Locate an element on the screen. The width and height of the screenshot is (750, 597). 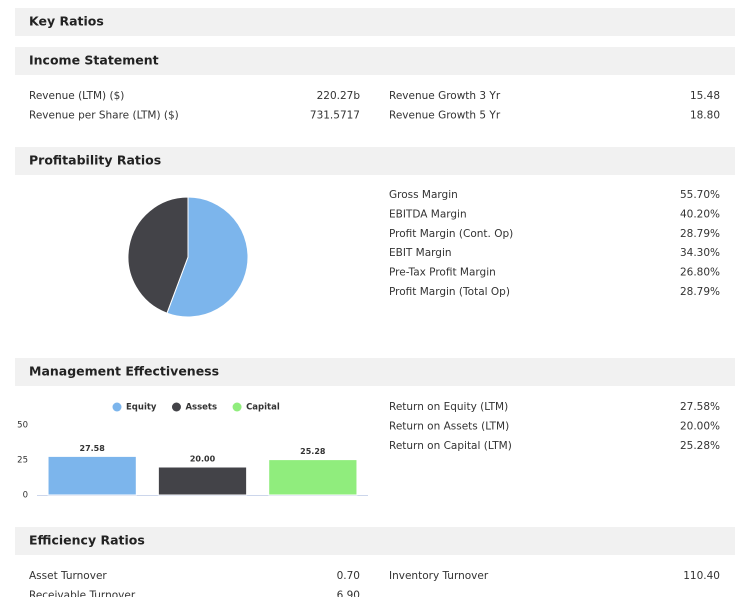
legend-label: Equity is located at coordinates (141, 408).